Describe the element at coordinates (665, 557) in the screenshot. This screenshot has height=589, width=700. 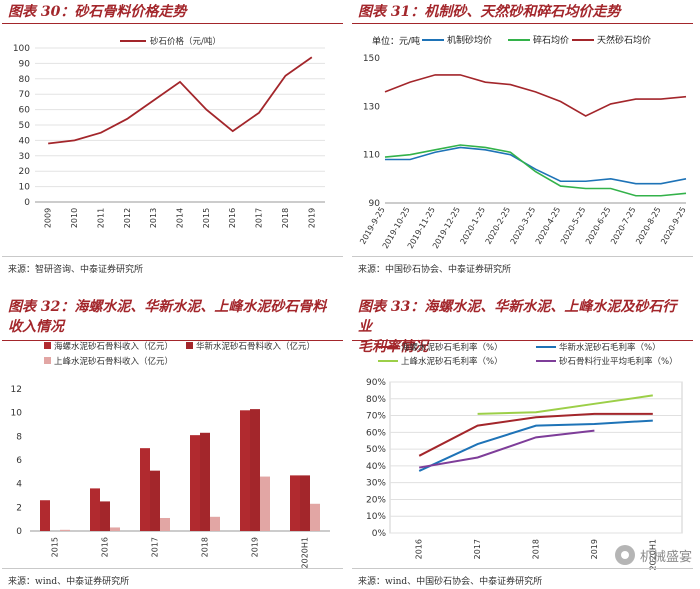
I see `watermark-text: 机械盛宴` at that location.